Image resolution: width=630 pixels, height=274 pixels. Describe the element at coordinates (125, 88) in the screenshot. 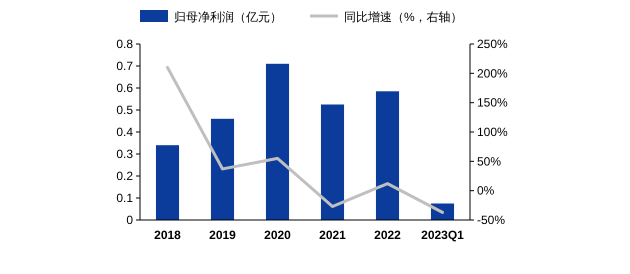

I see `y-tick-label: 0.6` at that location.